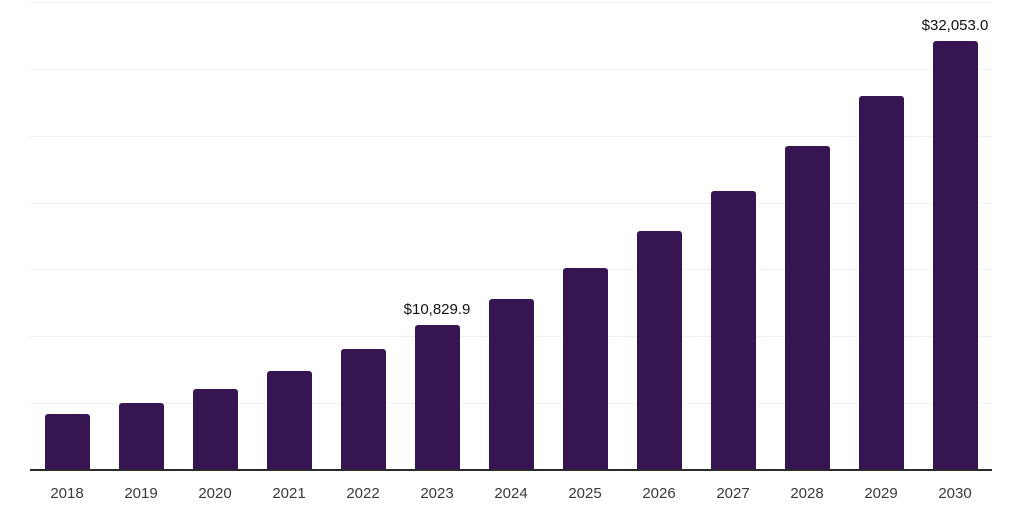  What do you see at coordinates (141, 436) in the screenshot?
I see `bar-2019` at bounding box center [141, 436].